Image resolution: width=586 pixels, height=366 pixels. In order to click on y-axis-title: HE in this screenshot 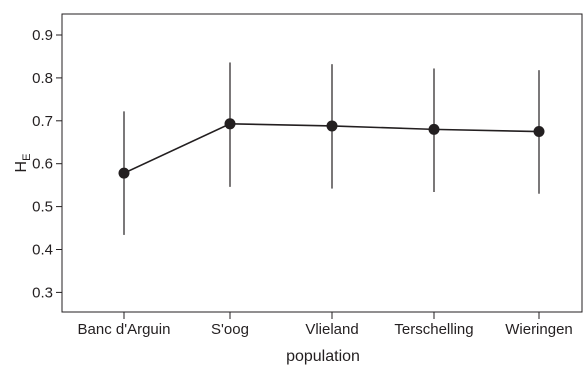, I will do `click(23, 163)`.